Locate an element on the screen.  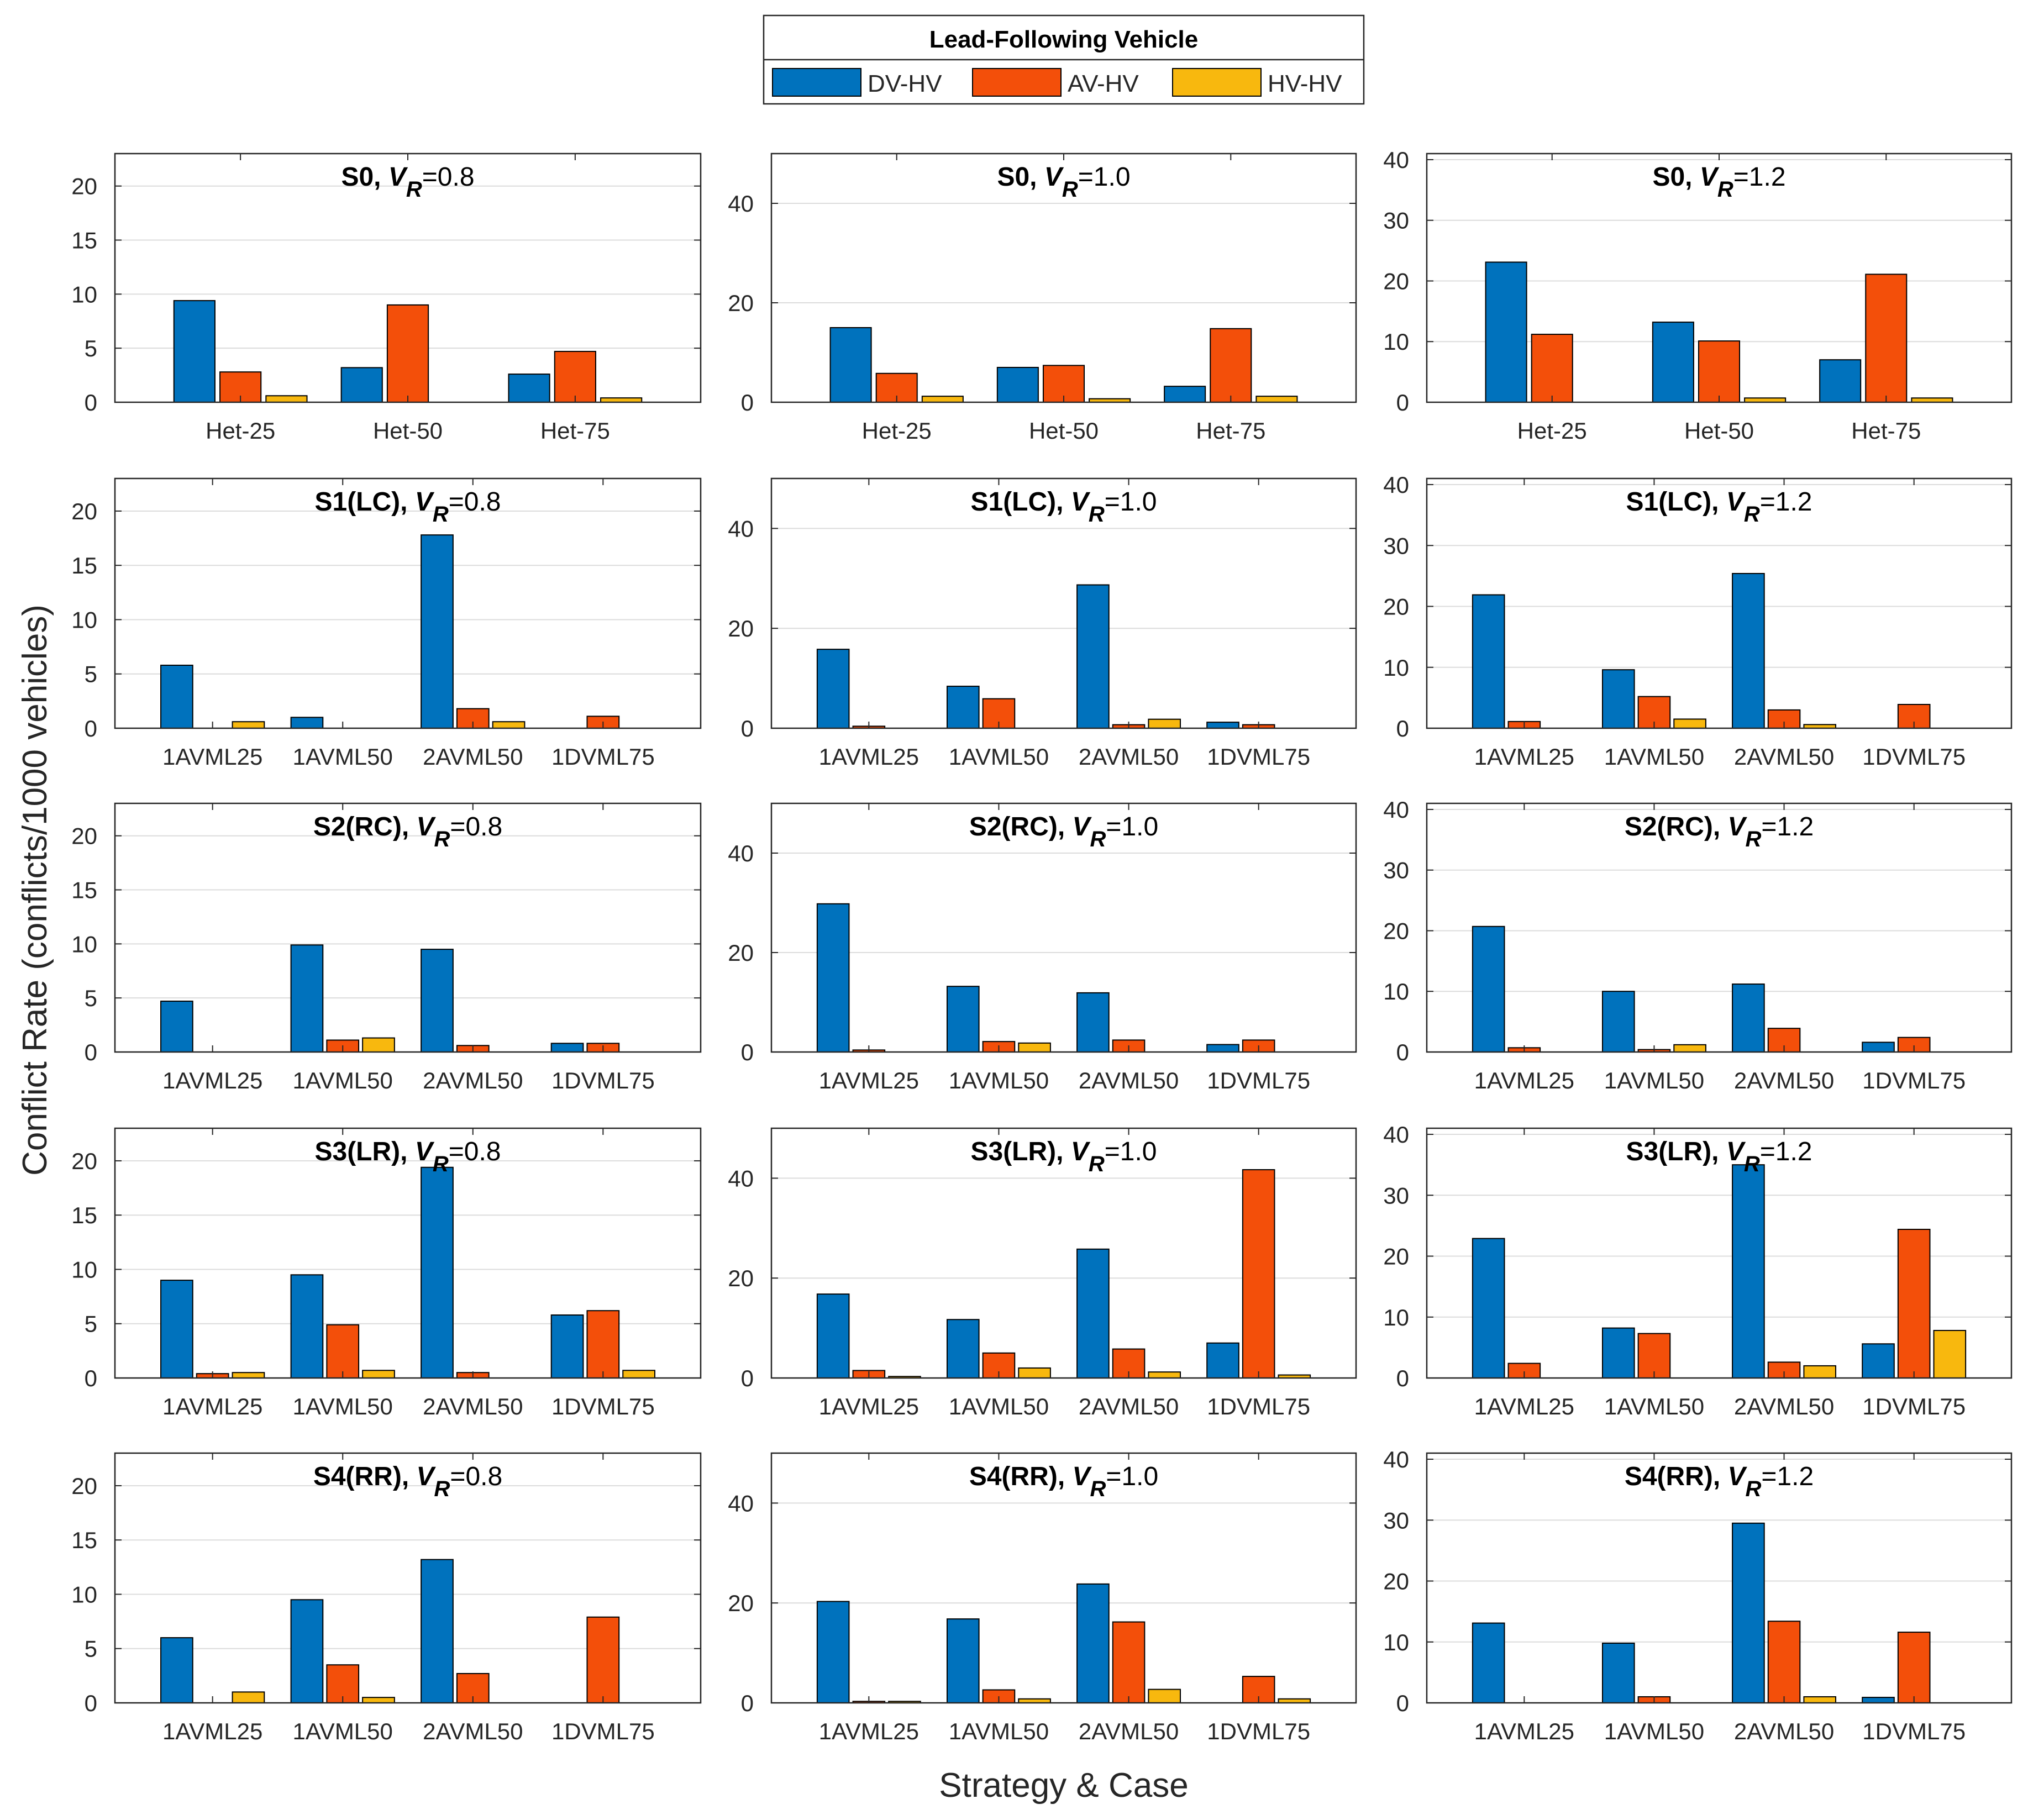
panel-title-prefix: S1(LC), is located at coordinates (1020, 502).